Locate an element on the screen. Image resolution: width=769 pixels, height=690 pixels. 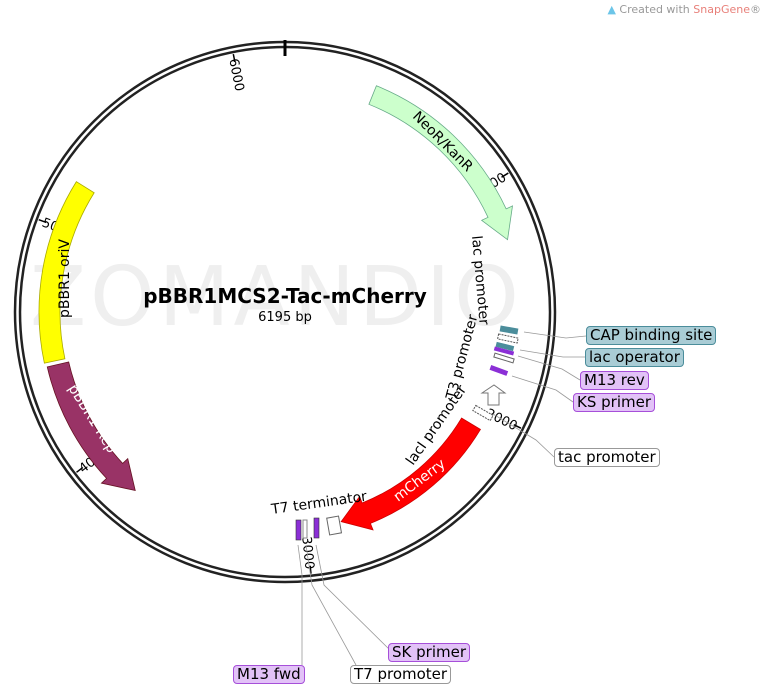
callout-lac-operator: lac operator is located at coordinates (634, 357).